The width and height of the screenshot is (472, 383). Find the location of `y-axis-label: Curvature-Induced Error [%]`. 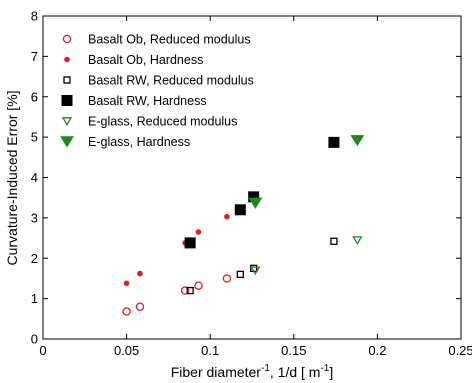

y-axis-label: Curvature-Induced Error [%] is located at coordinates (12, 177).